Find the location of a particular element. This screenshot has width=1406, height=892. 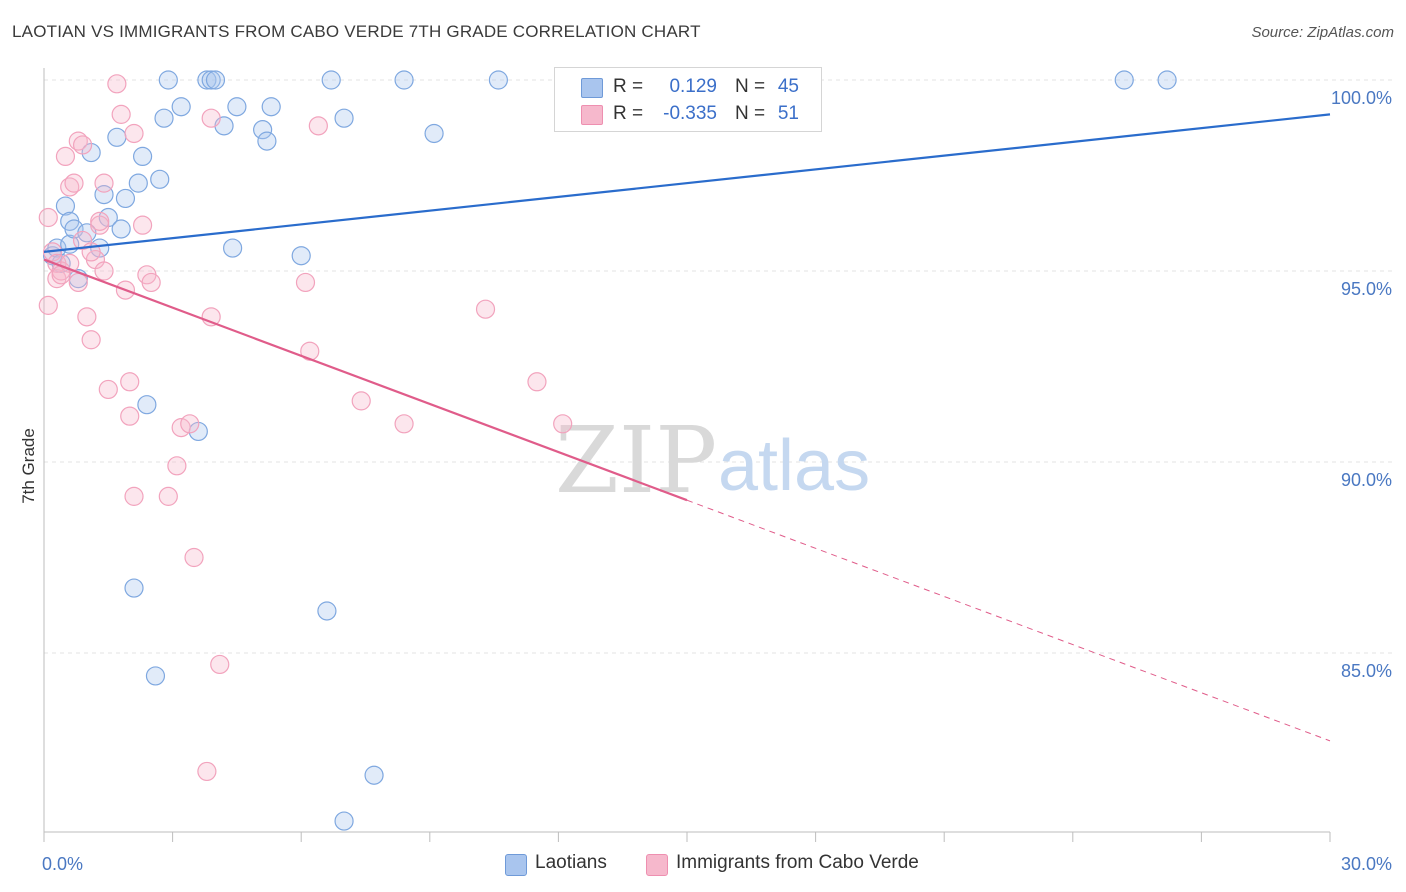

source-label: Source: ZipAtlas.com is located at coordinates (1322, 32).